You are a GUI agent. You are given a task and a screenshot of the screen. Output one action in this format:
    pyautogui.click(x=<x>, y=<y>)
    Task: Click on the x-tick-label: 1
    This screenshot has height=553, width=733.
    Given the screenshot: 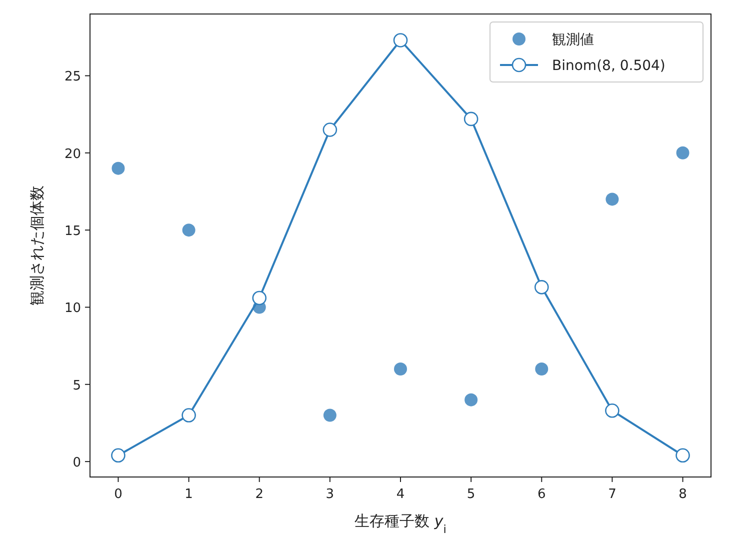 What is the action you would take?
    pyautogui.click(x=188, y=494)
    